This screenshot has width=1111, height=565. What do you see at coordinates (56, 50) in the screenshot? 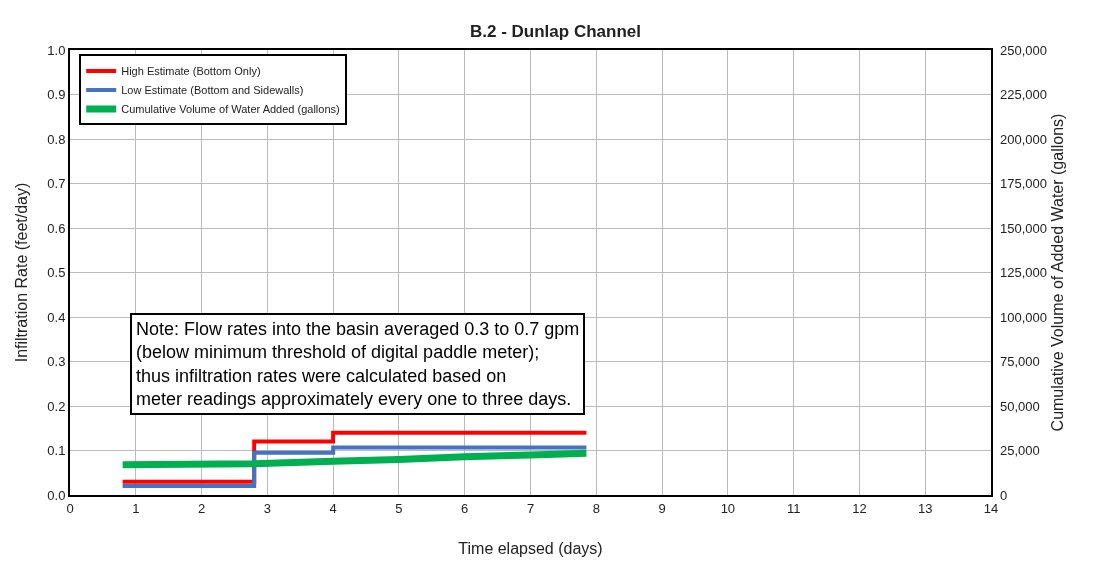
I see `y-tick-label: 1.0` at bounding box center [56, 50].